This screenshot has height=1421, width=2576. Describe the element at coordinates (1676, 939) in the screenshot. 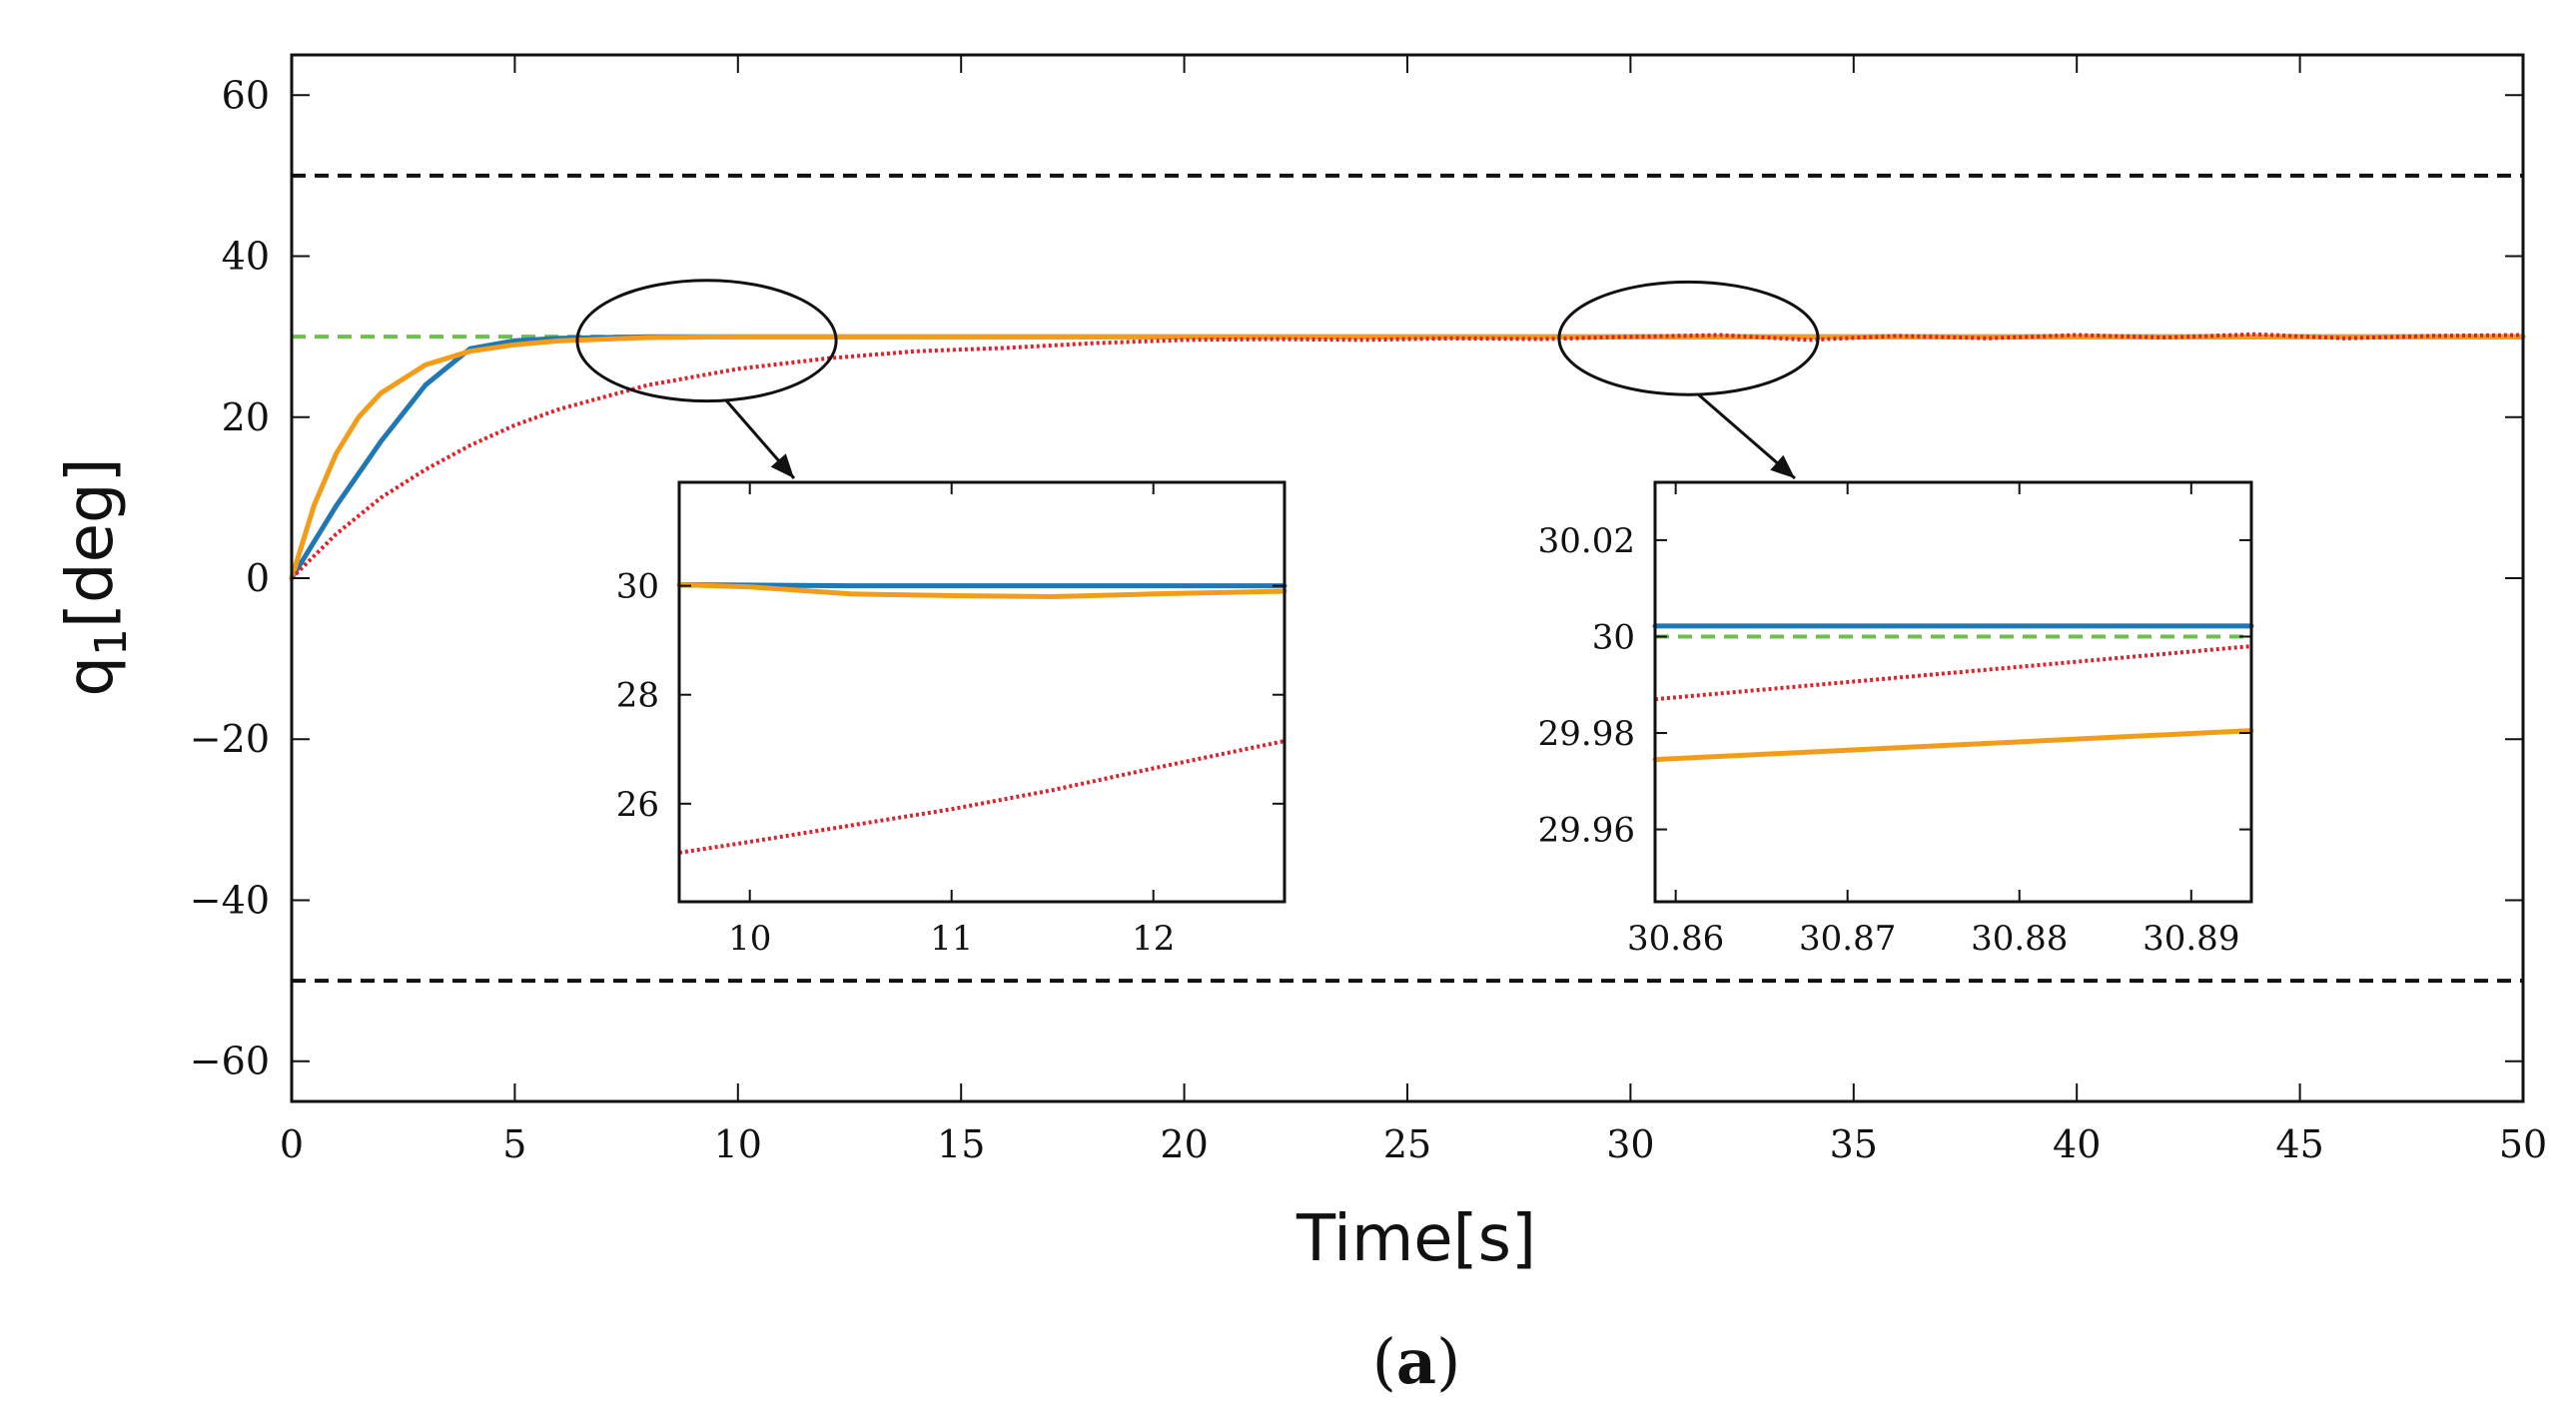

I see `x-tick-label: 30.86` at that location.